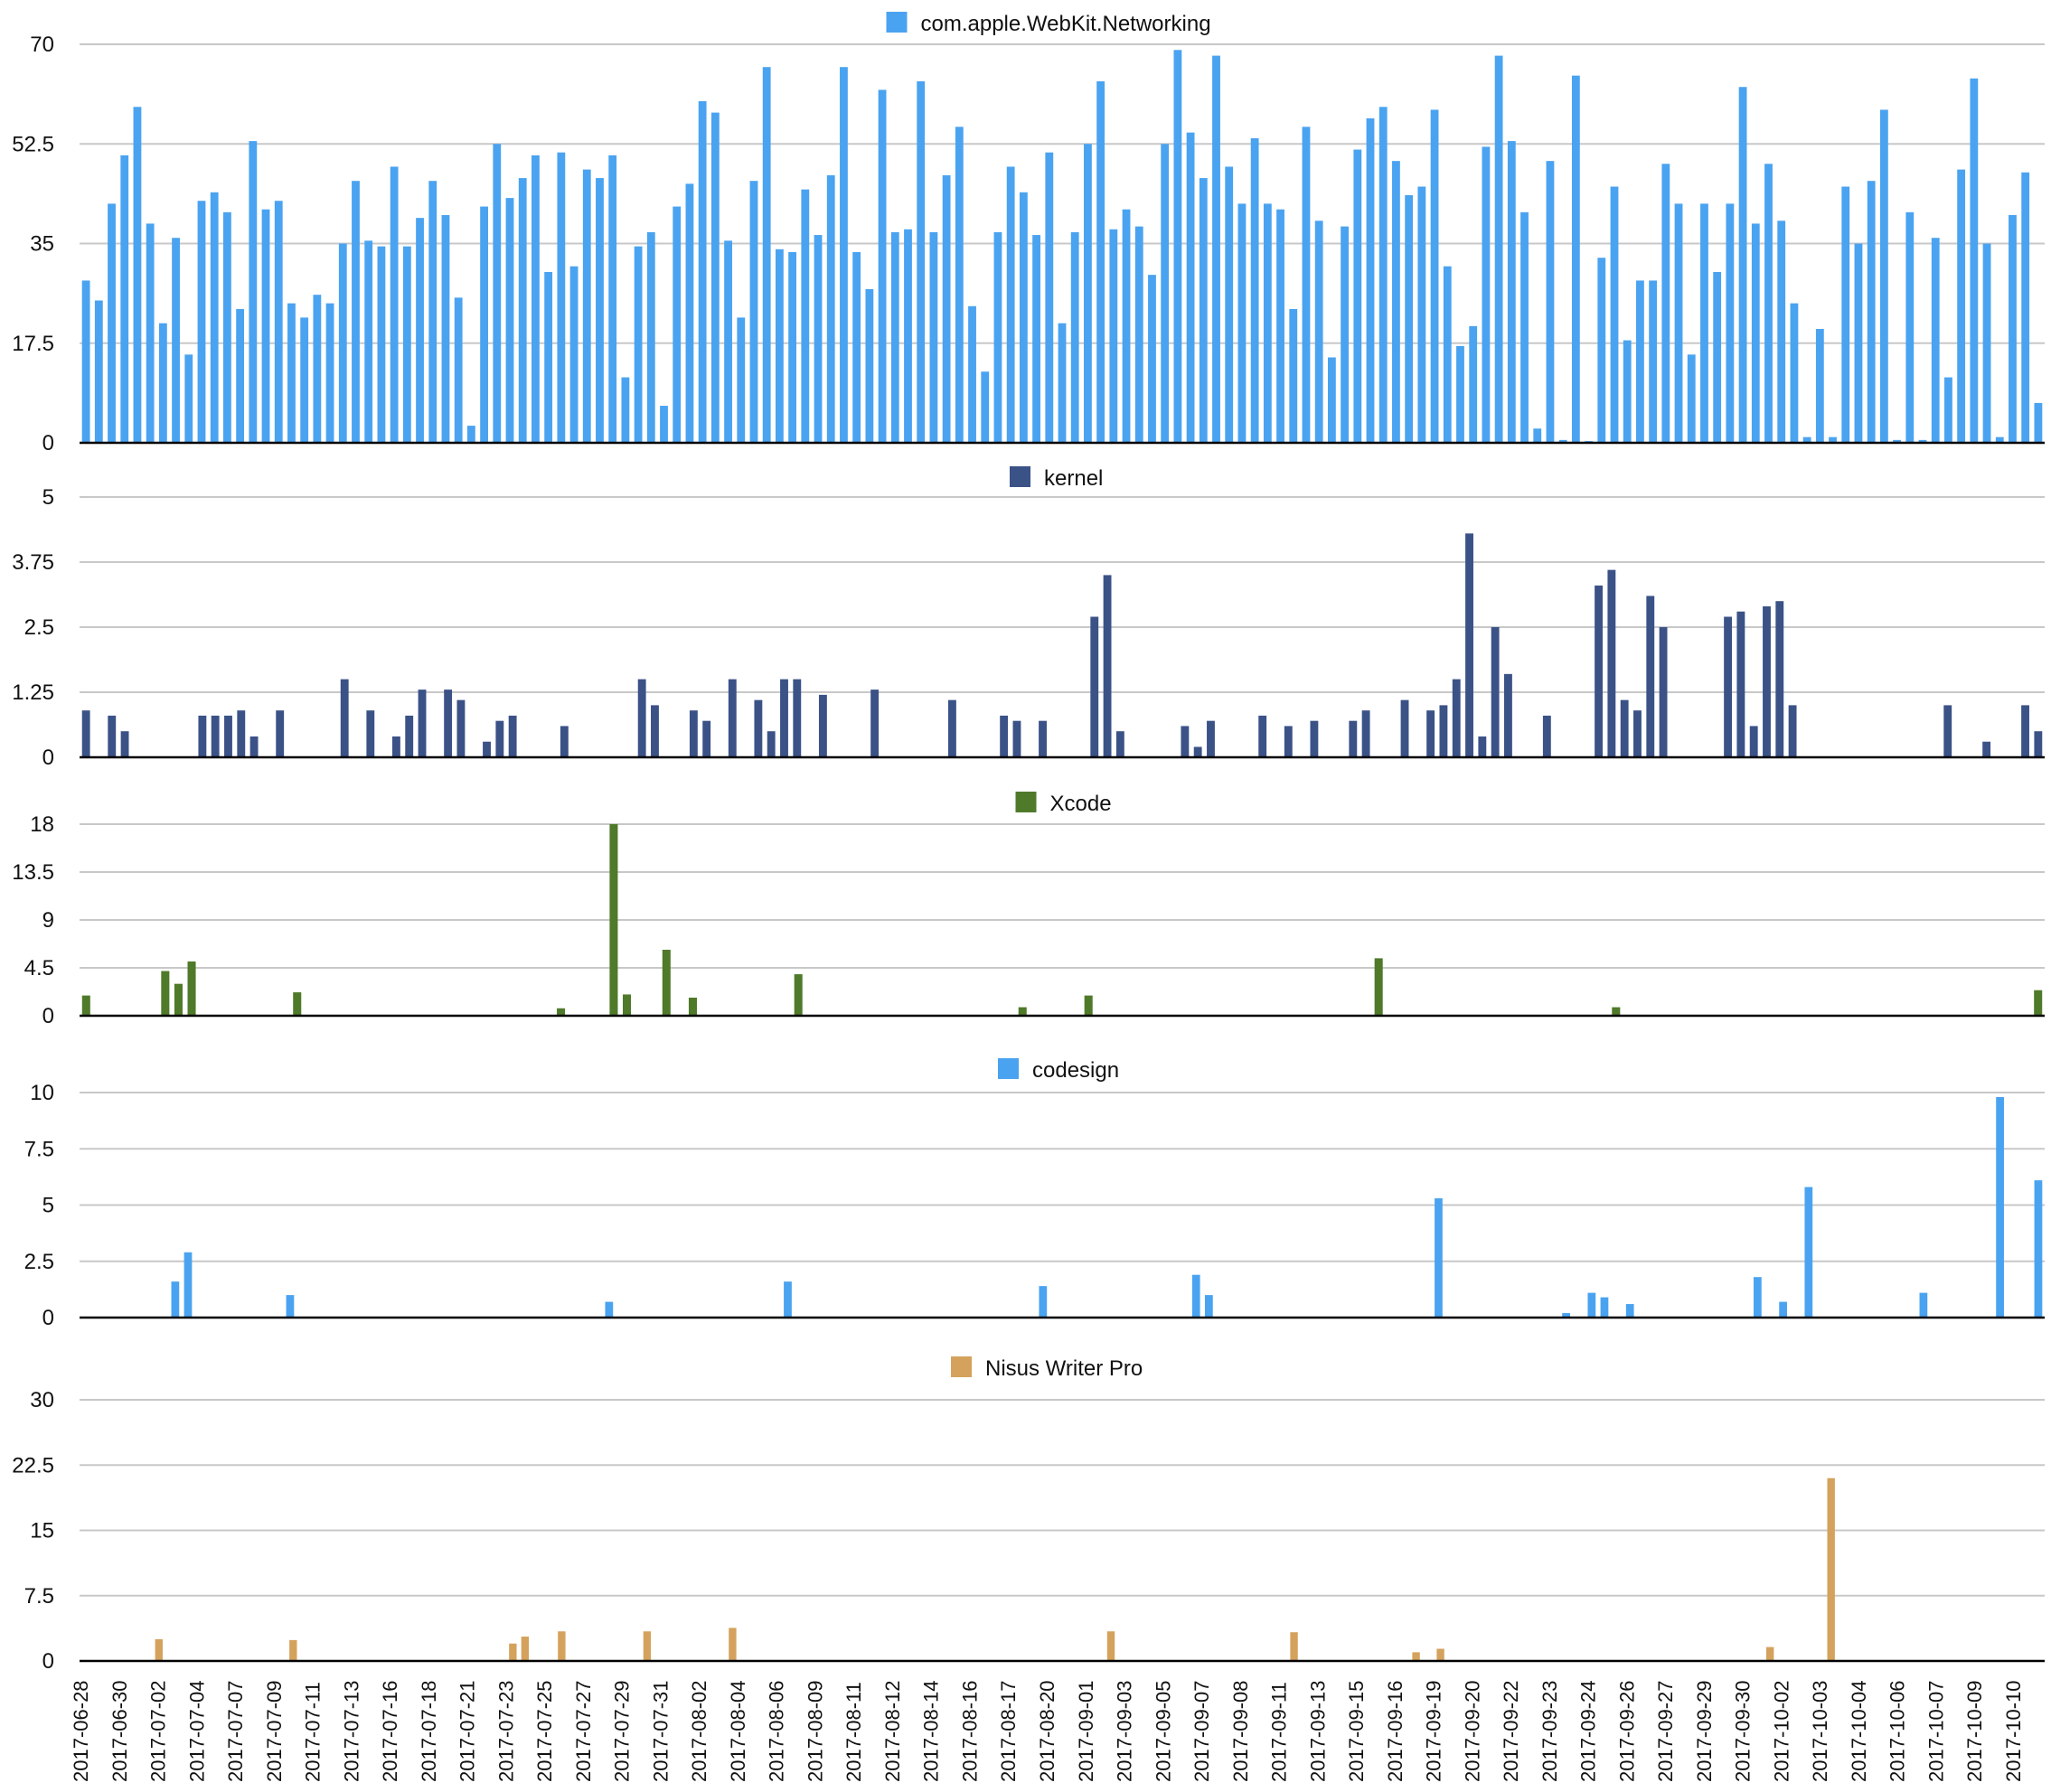 This screenshot has width=2051, height=1792. I want to click on x-tick-label: 2017-07-16, so click(390, 1731).